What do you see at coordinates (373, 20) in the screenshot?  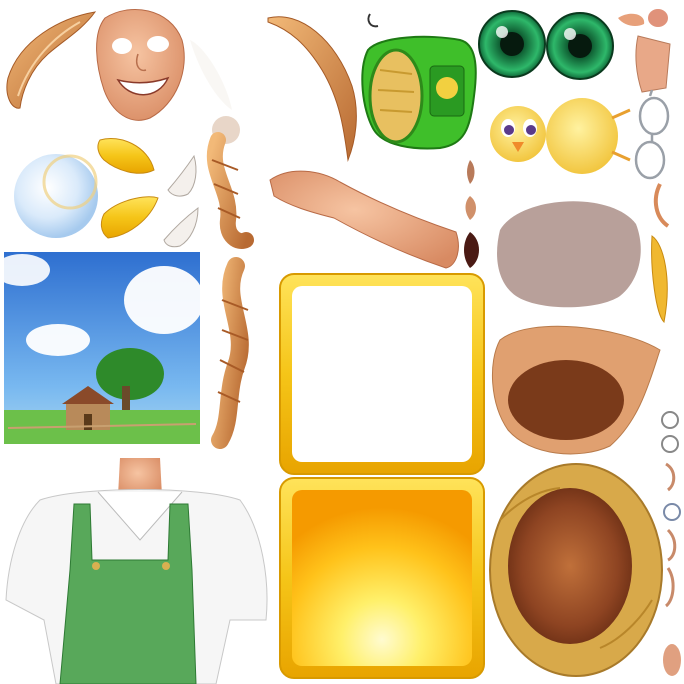 I see `curl-icon` at bounding box center [373, 20].